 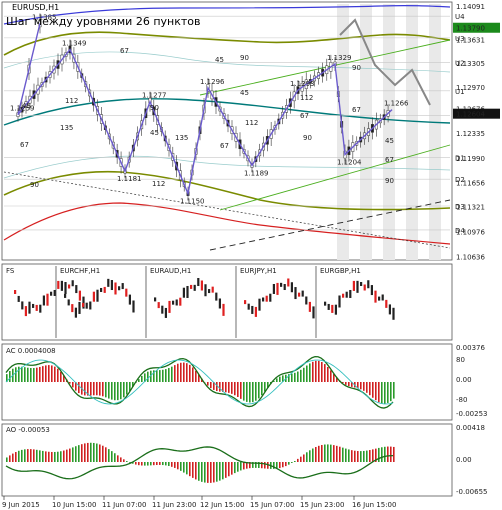 What do you see at coordinates (470, 134) in the screenshot?
I see `price-tick: 1.12335` at bounding box center [470, 134].